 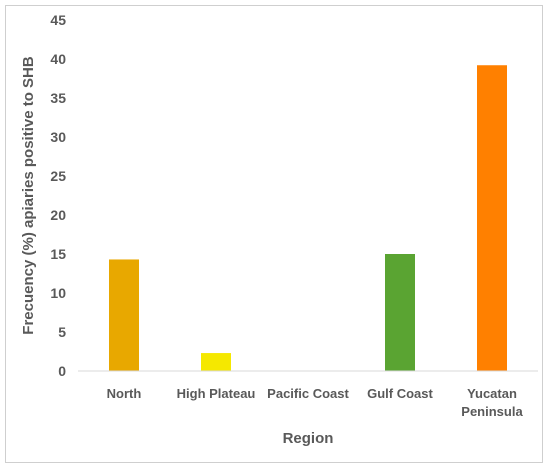 I want to click on x-tick-label: North, so click(x=124, y=393).